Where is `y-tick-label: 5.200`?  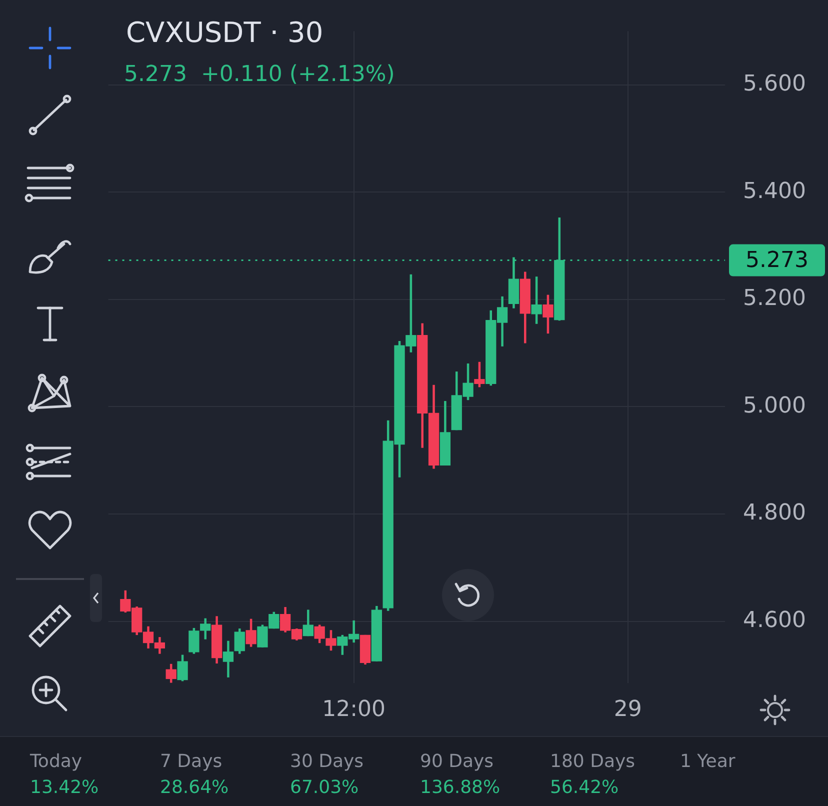
y-tick-label: 5.200 is located at coordinates (774, 299).